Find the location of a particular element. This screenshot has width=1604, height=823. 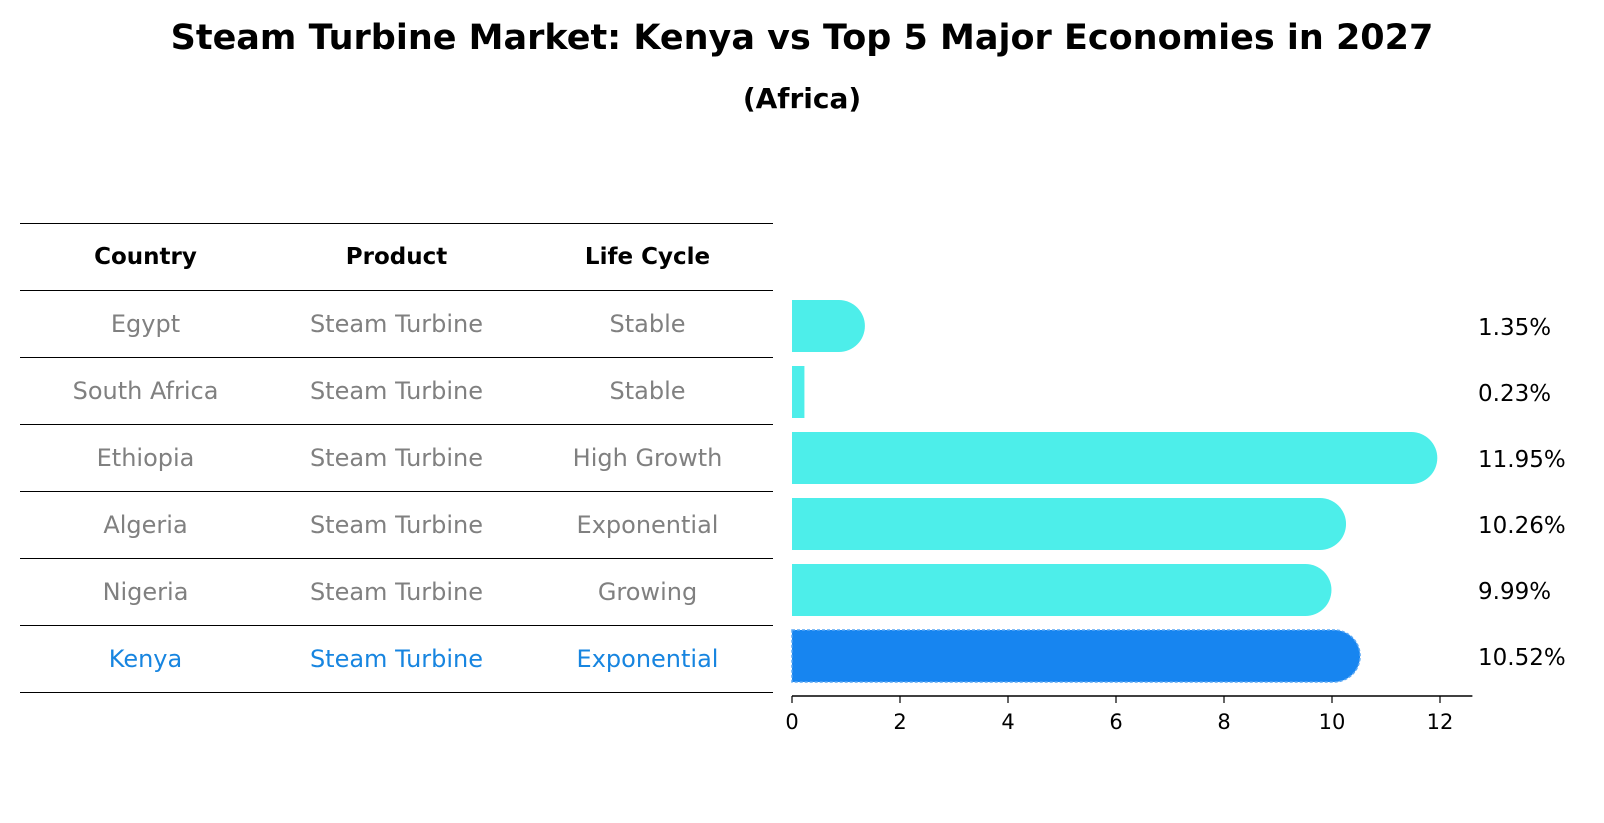

value-label: 0.23% is located at coordinates (1514, 394).